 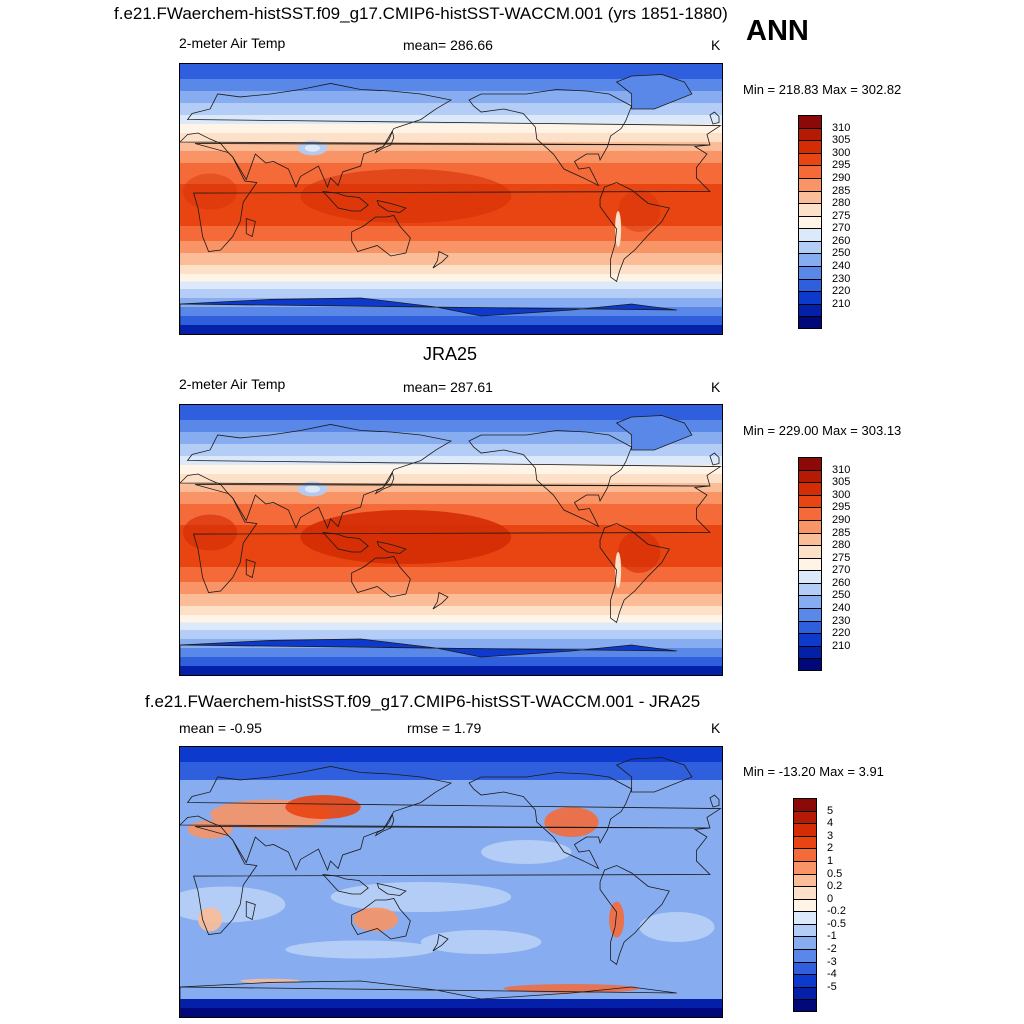 What do you see at coordinates (830, 823) in the screenshot?
I see `colorbar-tick-label: 4` at bounding box center [830, 823].